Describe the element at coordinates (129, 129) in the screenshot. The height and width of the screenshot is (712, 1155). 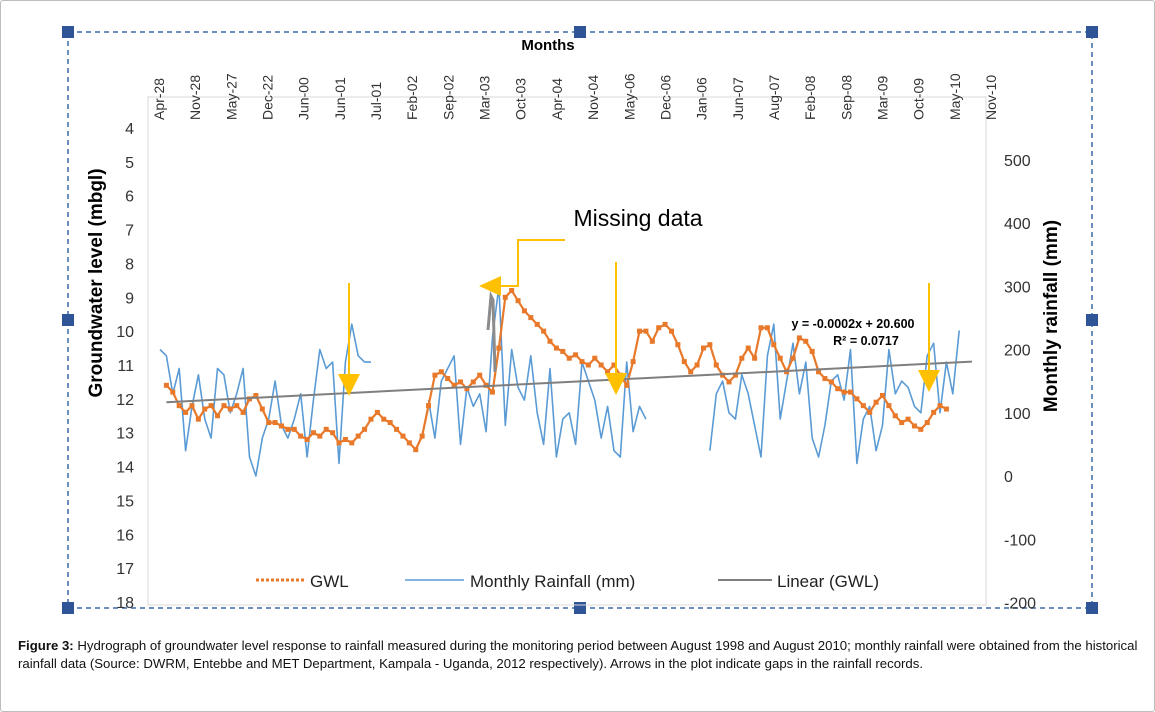
I see `y-left-tick-label: 4` at that location.